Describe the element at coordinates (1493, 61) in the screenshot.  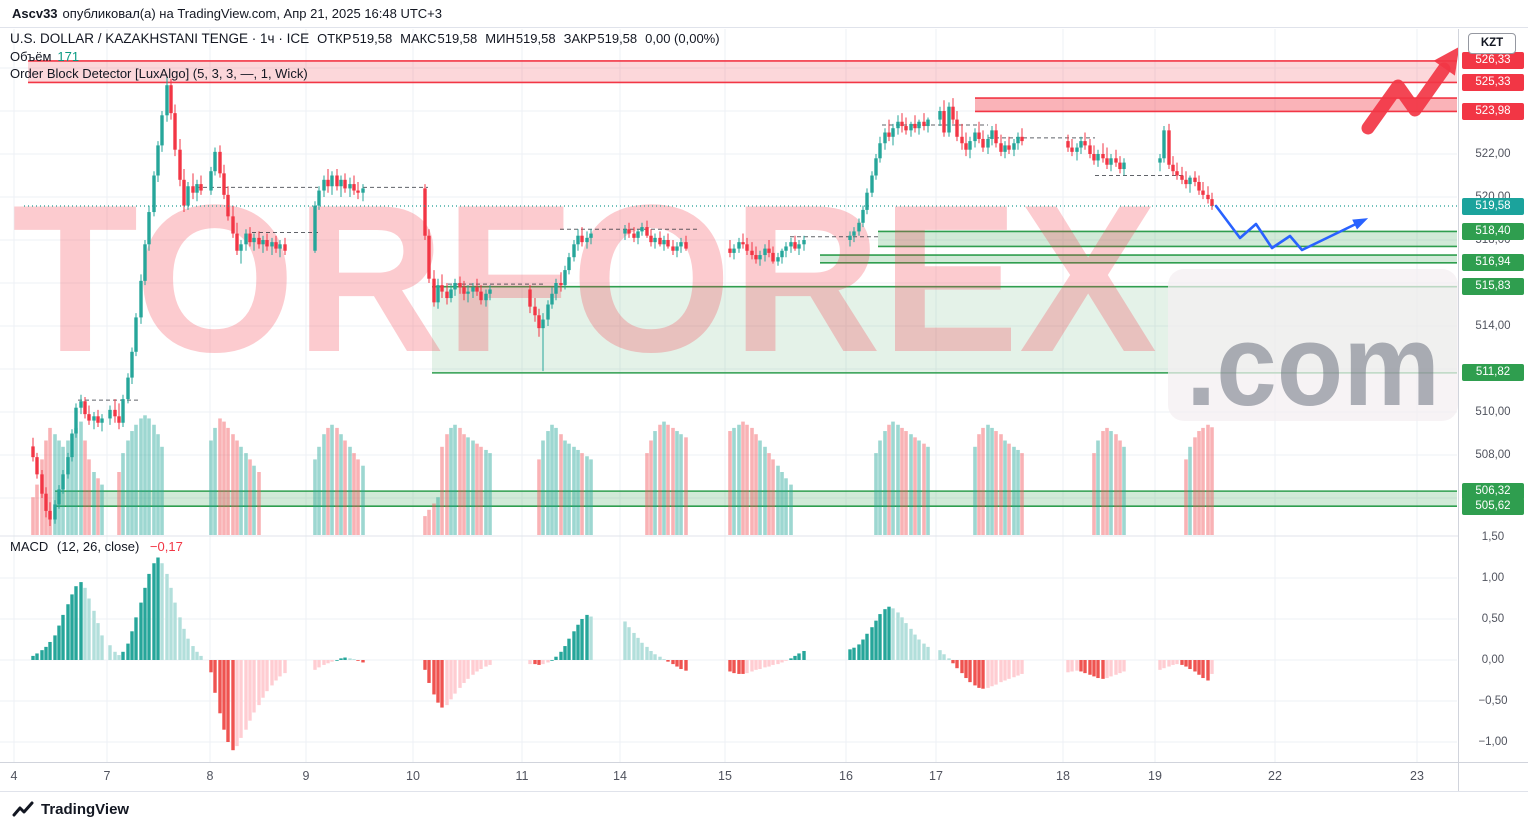
I see `zone-price-label: 526,33` at that location.